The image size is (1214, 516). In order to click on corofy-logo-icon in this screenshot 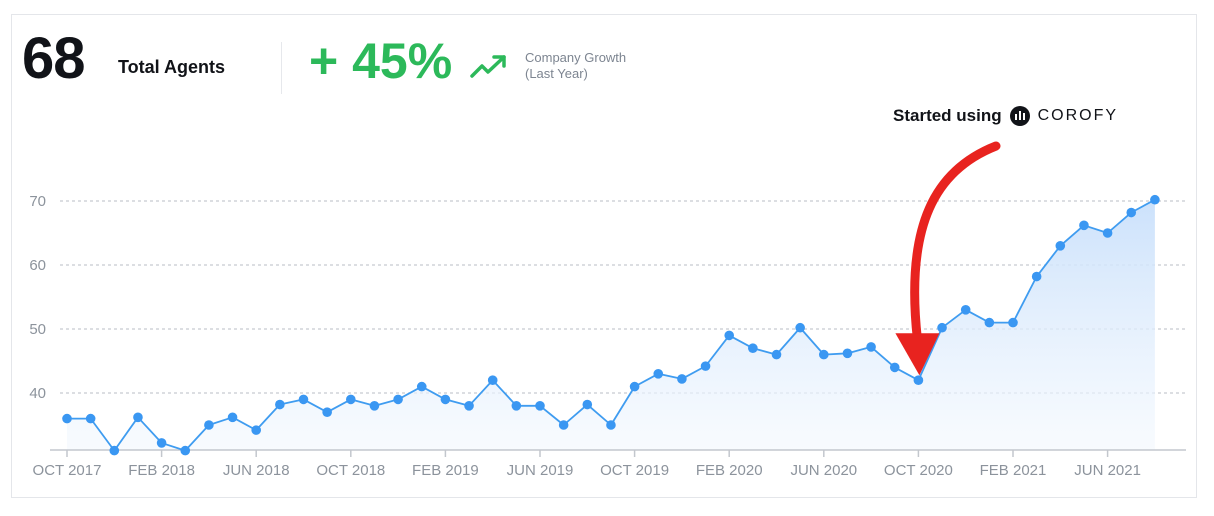, I will do `click(1019, 116)`.